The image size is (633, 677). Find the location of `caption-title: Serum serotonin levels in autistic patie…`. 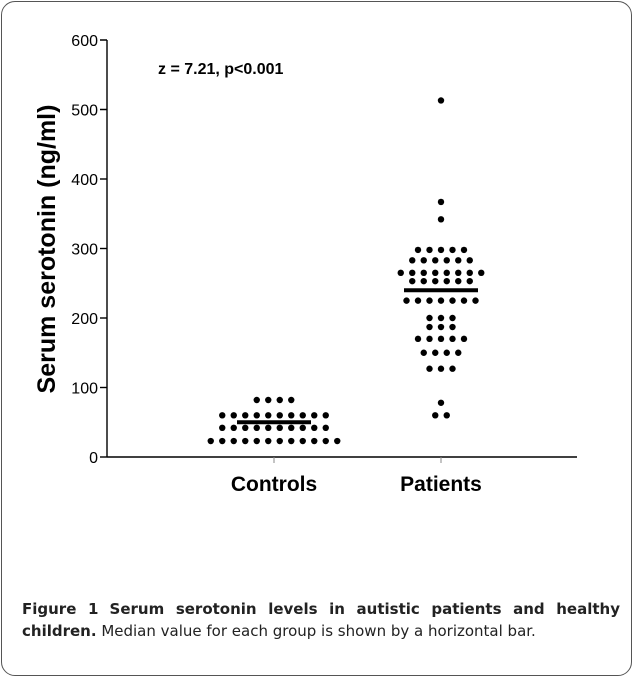

caption-title: Serum serotonin levels in autistic patie… is located at coordinates (321, 620).